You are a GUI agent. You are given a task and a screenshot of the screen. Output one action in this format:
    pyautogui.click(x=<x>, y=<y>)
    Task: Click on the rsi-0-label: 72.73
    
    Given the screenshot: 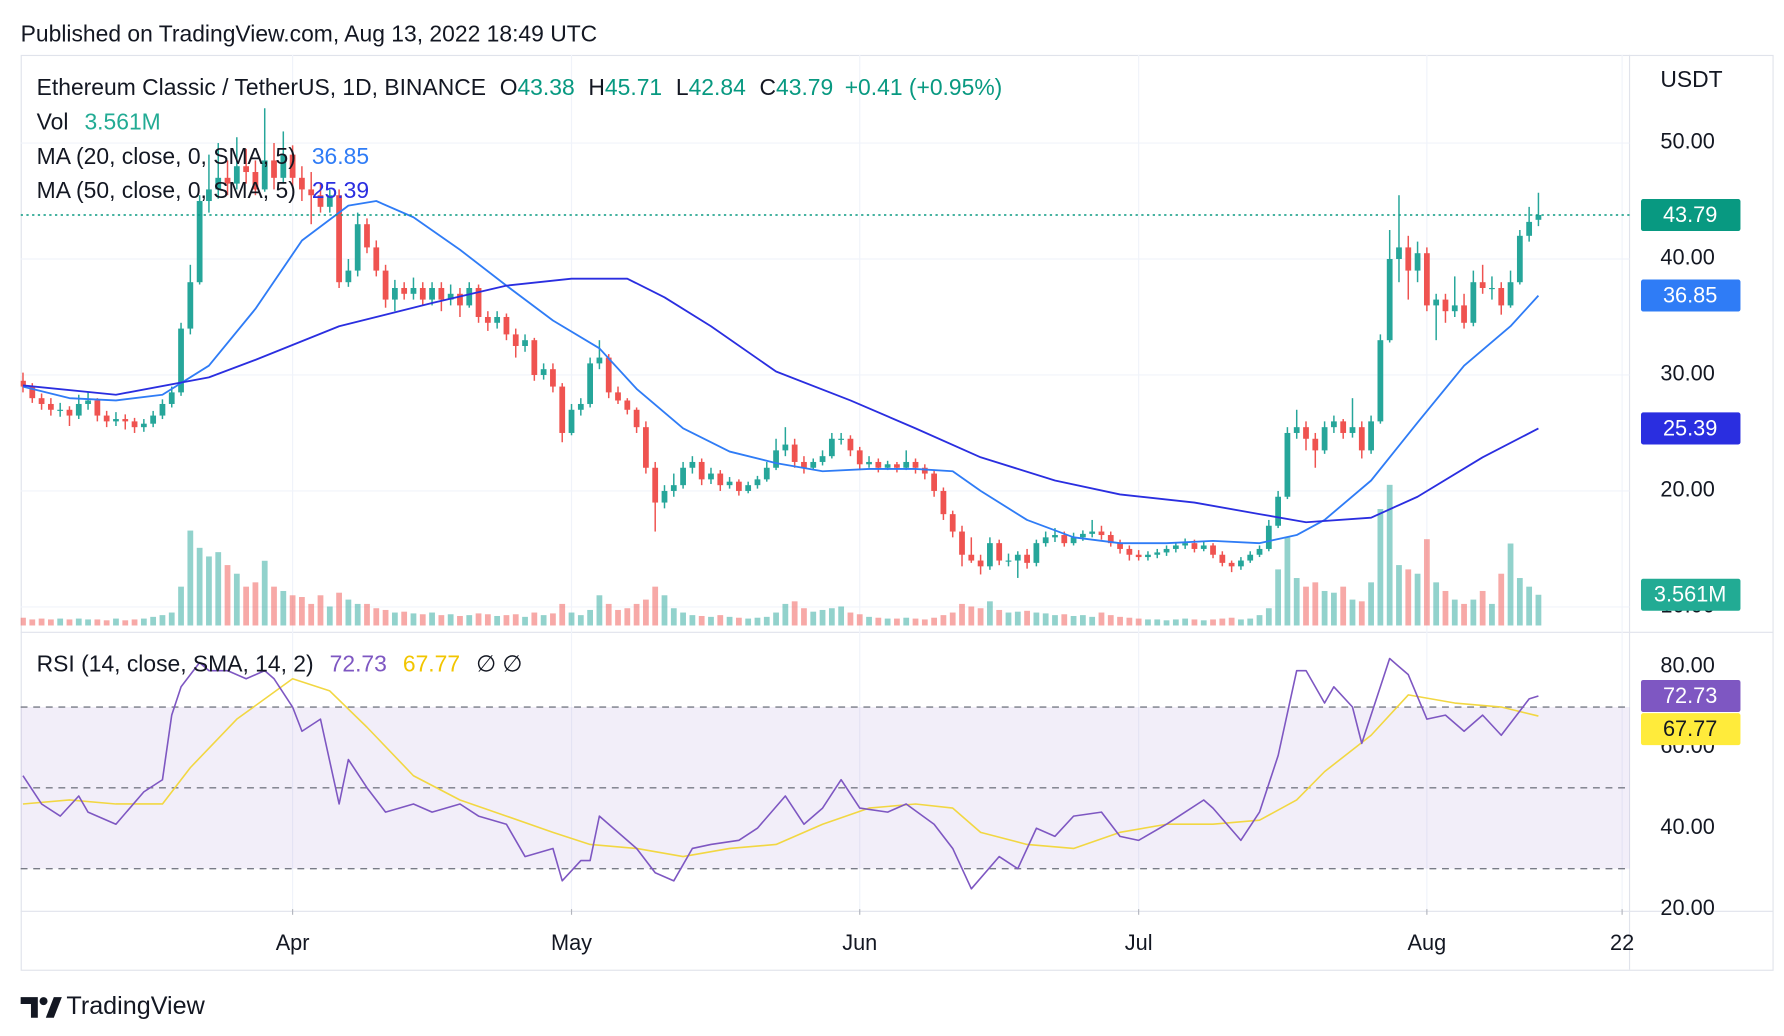 What is the action you would take?
    pyautogui.click(x=1690, y=695)
    